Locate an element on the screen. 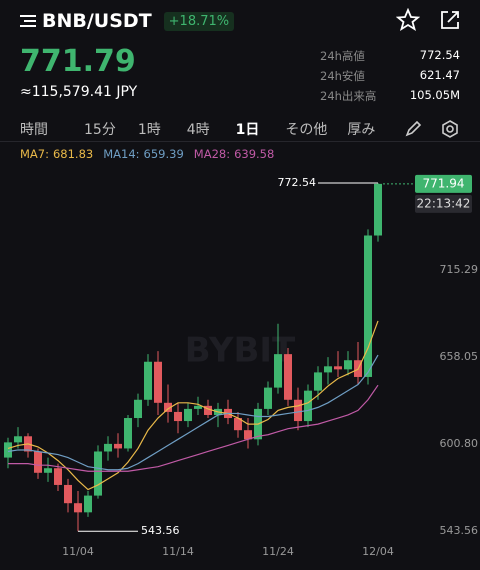 The height and width of the screenshot is (570, 480). favorite-icon is located at coordinates (408, 20).